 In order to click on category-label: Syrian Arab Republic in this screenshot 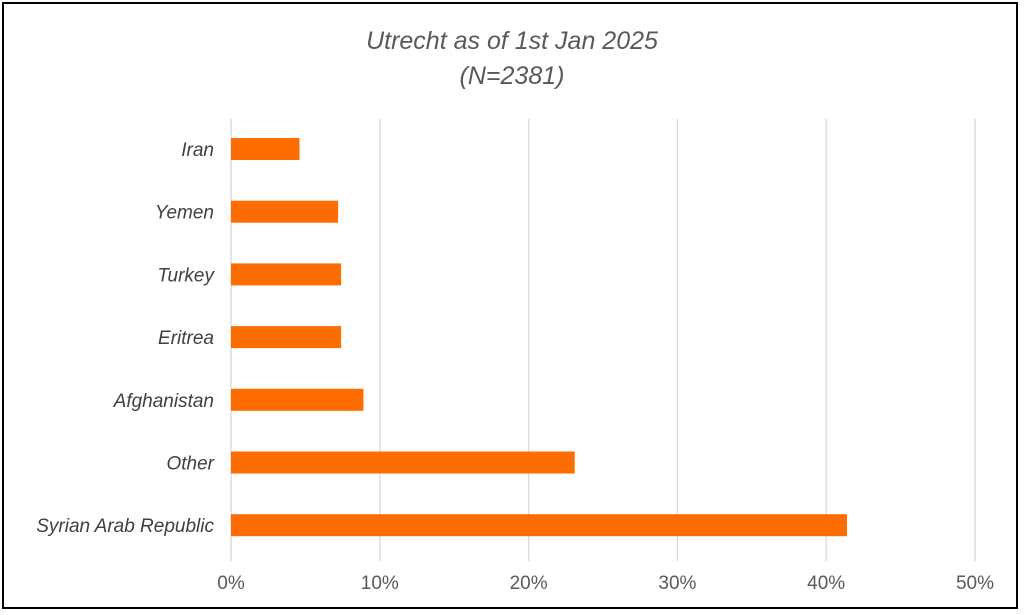, I will do `click(125, 526)`.